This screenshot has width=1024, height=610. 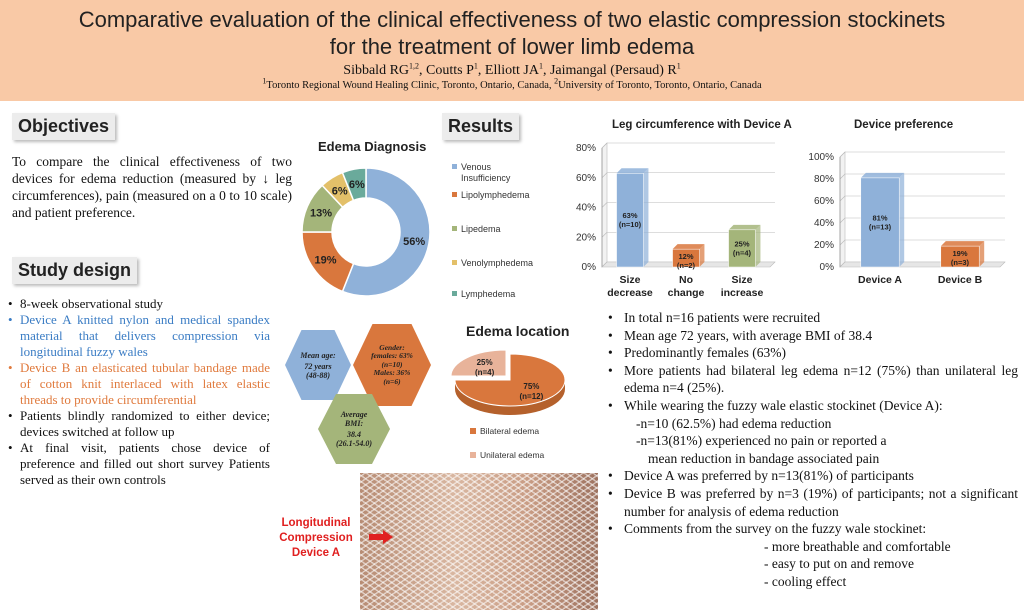 I want to click on bar-data-label: 25%, so click(x=741, y=243).